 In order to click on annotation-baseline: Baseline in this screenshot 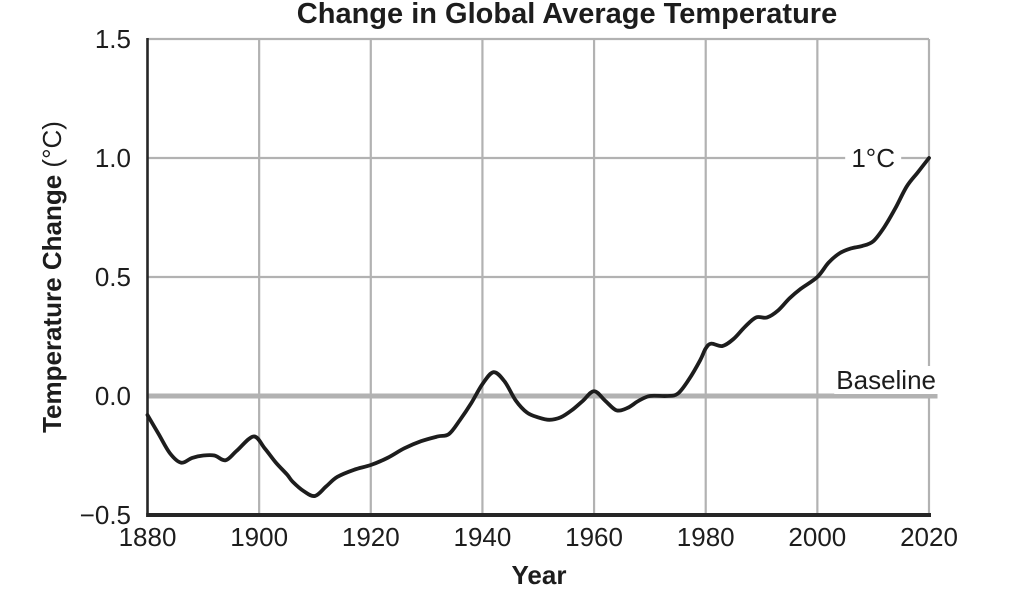, I will do `click(886, 380)`.